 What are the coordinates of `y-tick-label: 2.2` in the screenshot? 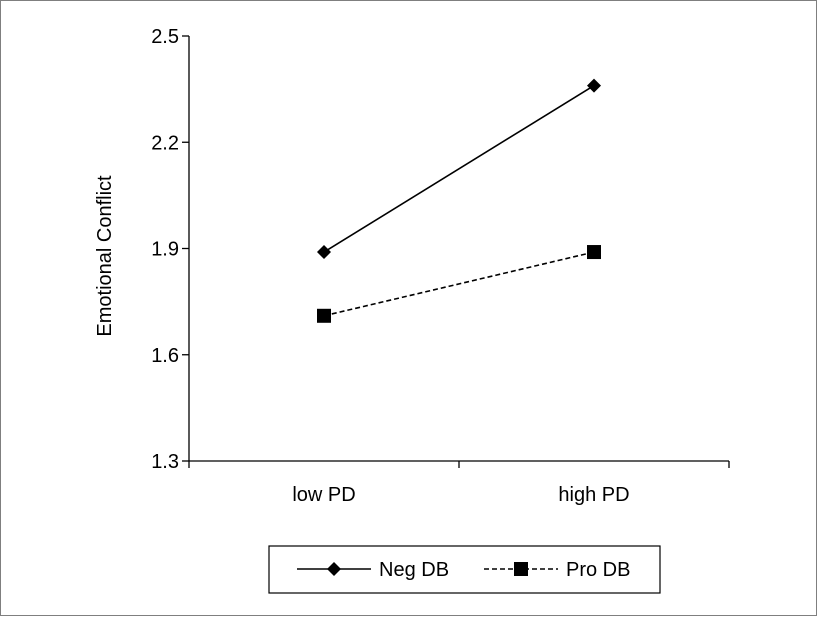 It's located at (165, 143).